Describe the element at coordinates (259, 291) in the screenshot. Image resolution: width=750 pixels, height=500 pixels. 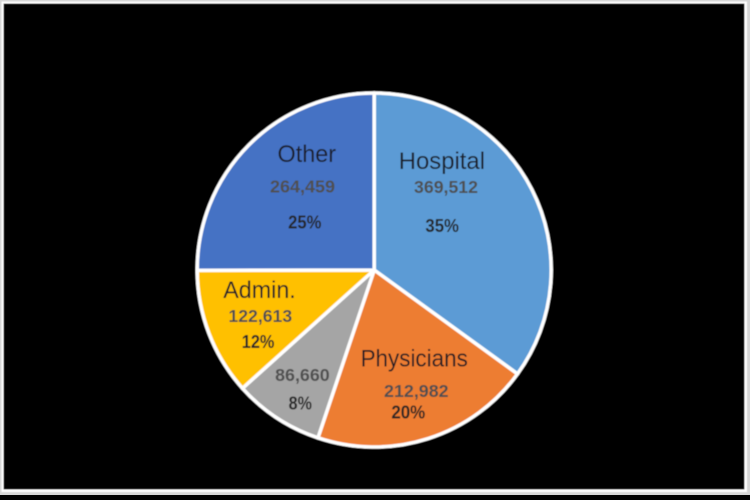
I see `svg-text: Admin.` at that location.